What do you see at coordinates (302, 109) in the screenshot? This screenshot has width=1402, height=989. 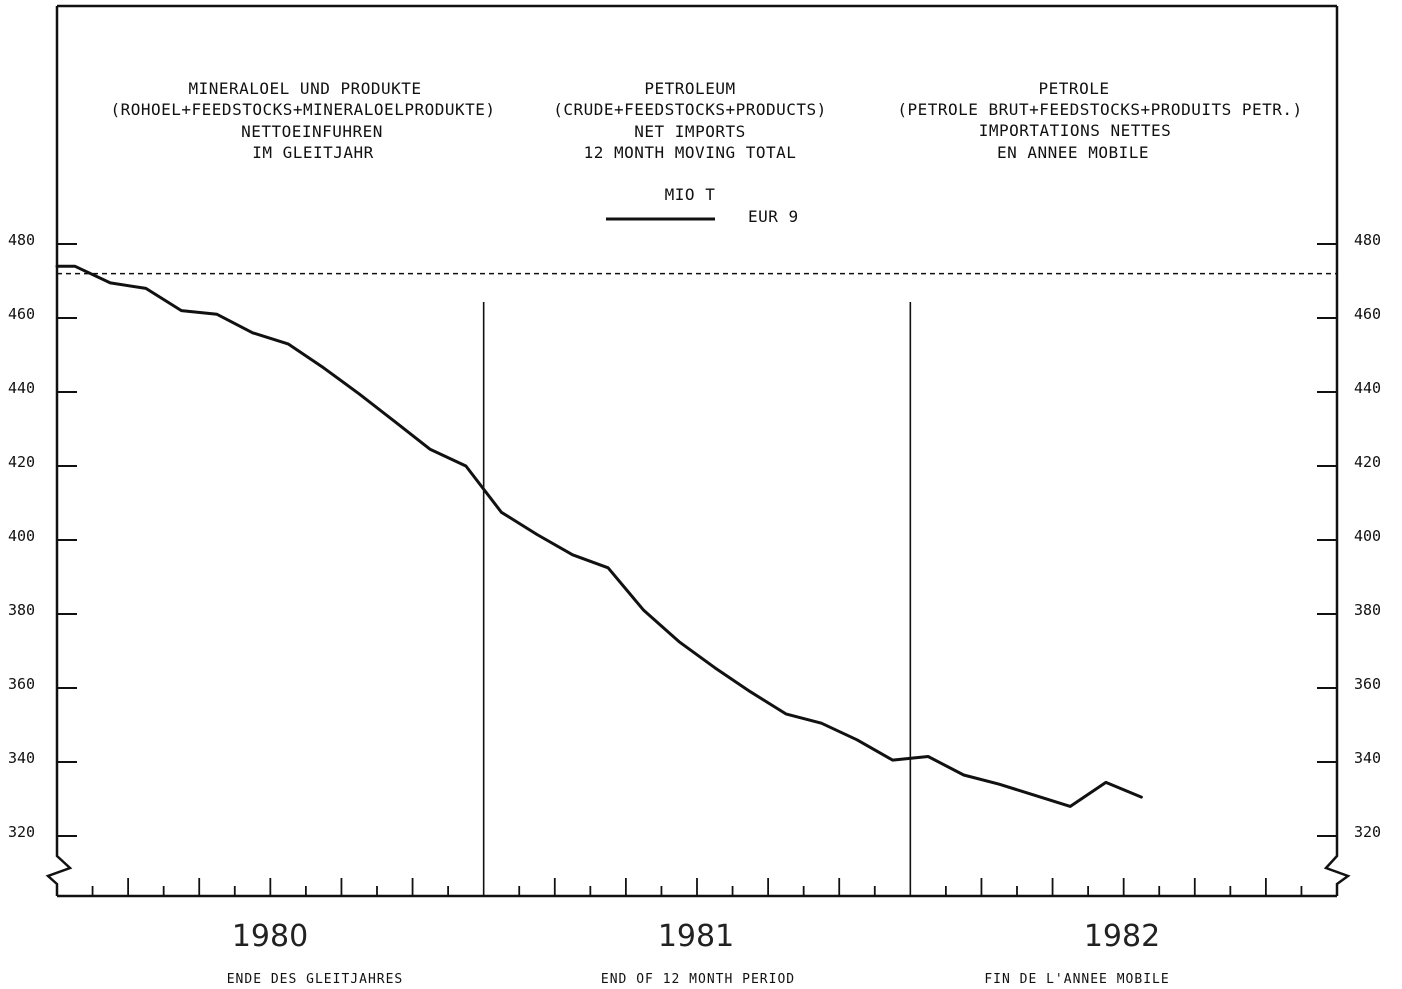 I see `title-german-line-2: (ROHOEL+FEEDSTOCKS+MINERALOELPRODUKTE)` at bounding box center [302, 109].